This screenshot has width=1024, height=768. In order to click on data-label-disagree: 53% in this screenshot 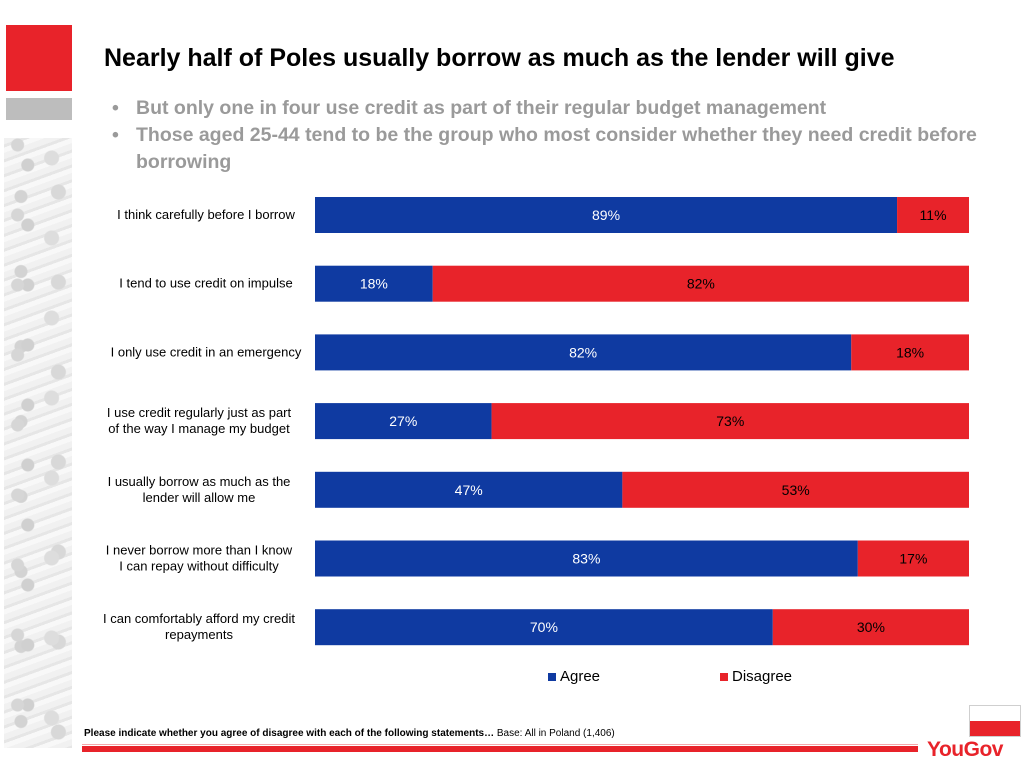, I will do `click(796, 490)`.